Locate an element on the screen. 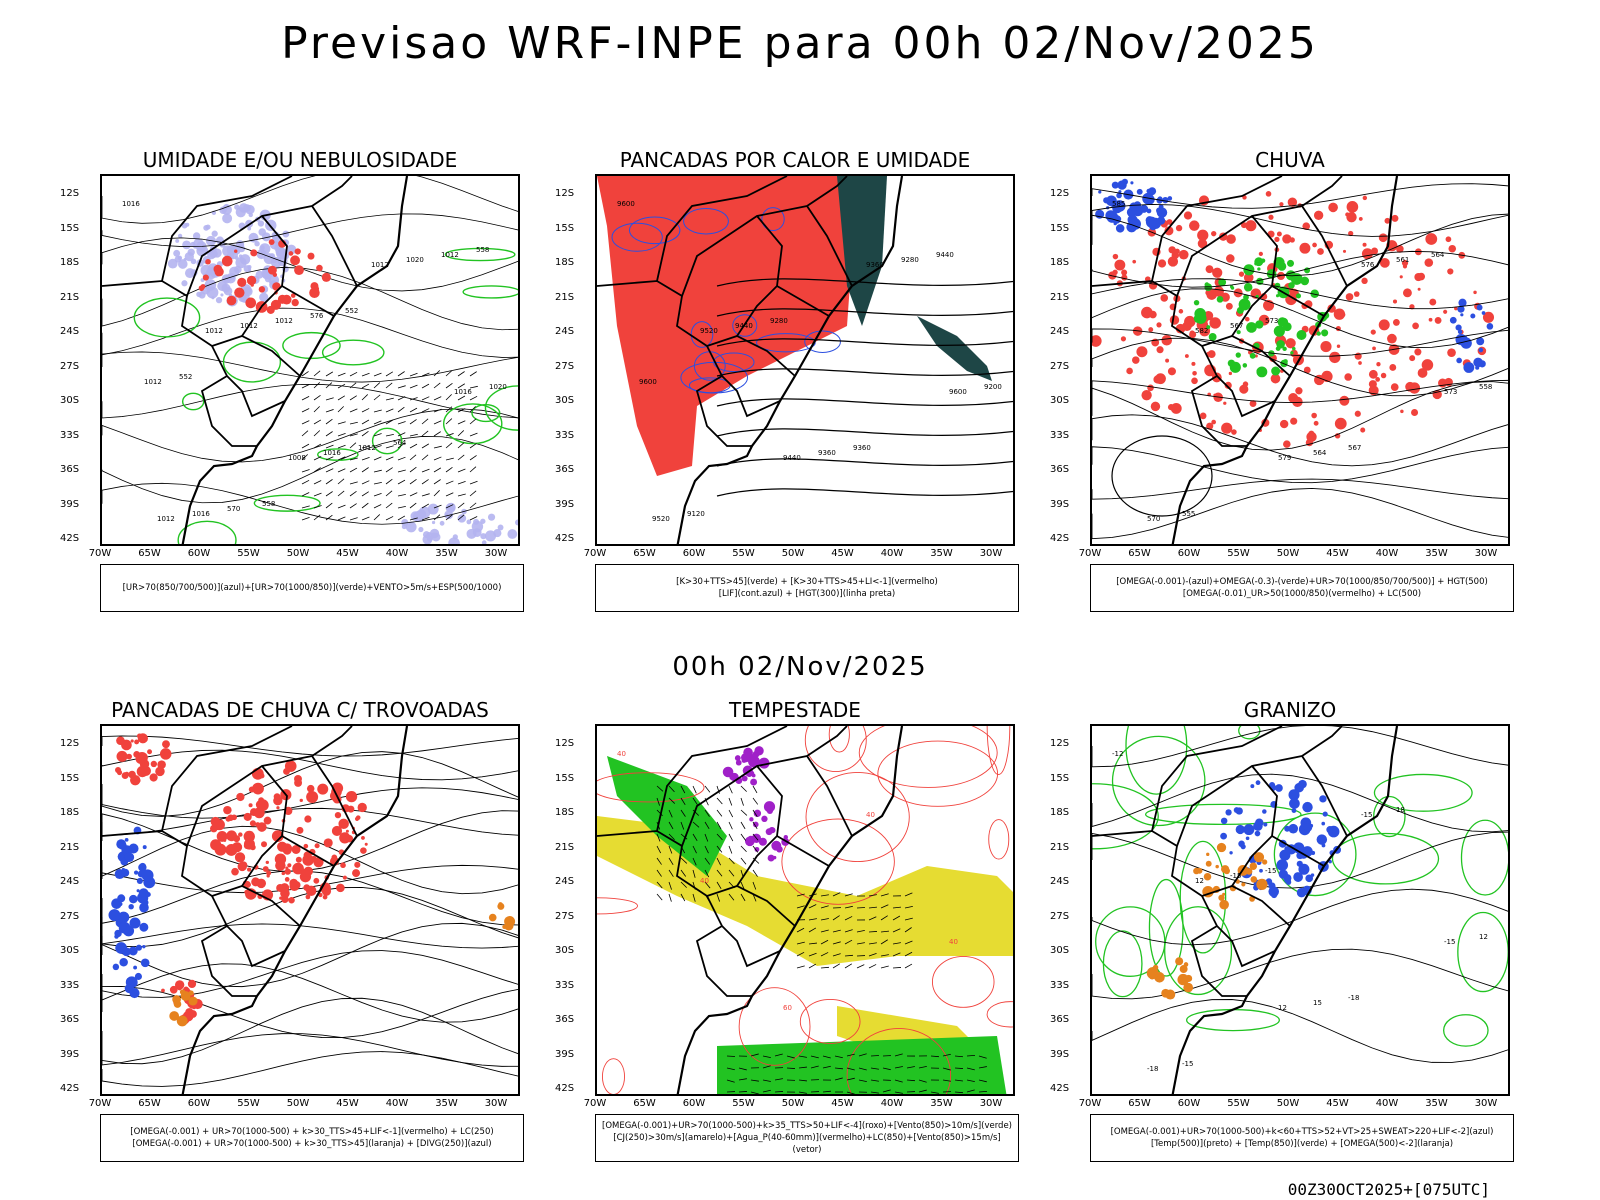  latitude-tick: 42S is located at coordinates (70, 1088).